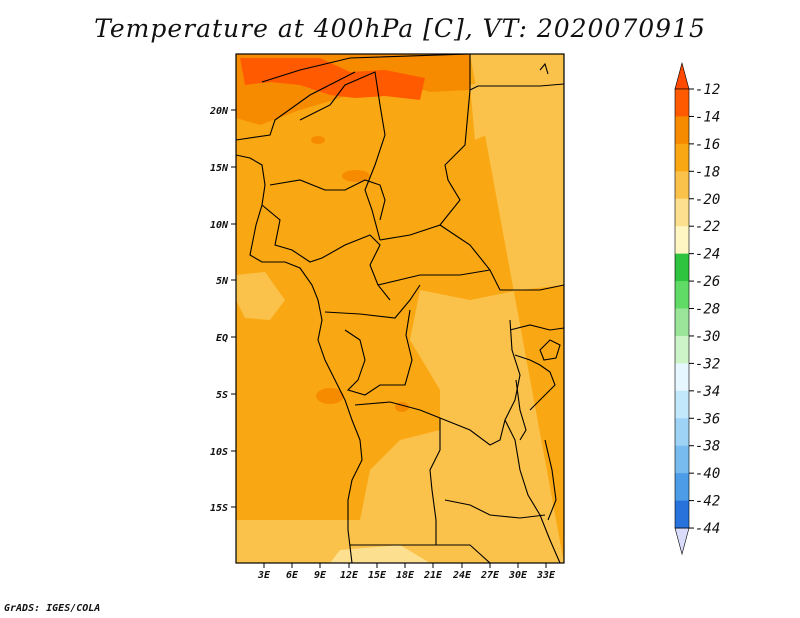  What do you see at coordinates (707, 364) in the screenshot?
I see `colorbar-label: -32` at bounding box center [707, 364].